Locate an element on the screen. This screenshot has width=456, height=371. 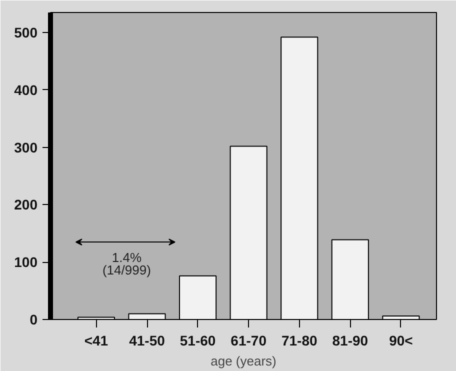
x-tick-label: 90< is located at coordinates (401, 340).